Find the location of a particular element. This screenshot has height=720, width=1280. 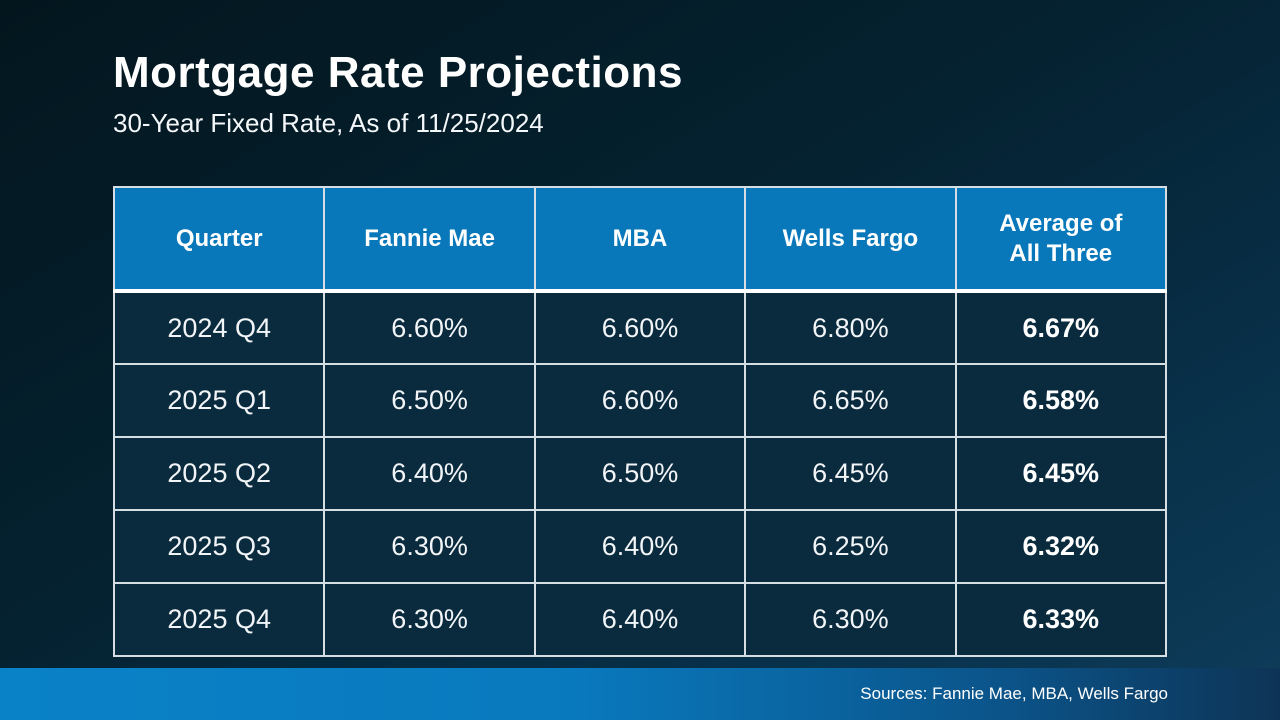

cell-average: 6.67% is located at coordinates (1061, 327).